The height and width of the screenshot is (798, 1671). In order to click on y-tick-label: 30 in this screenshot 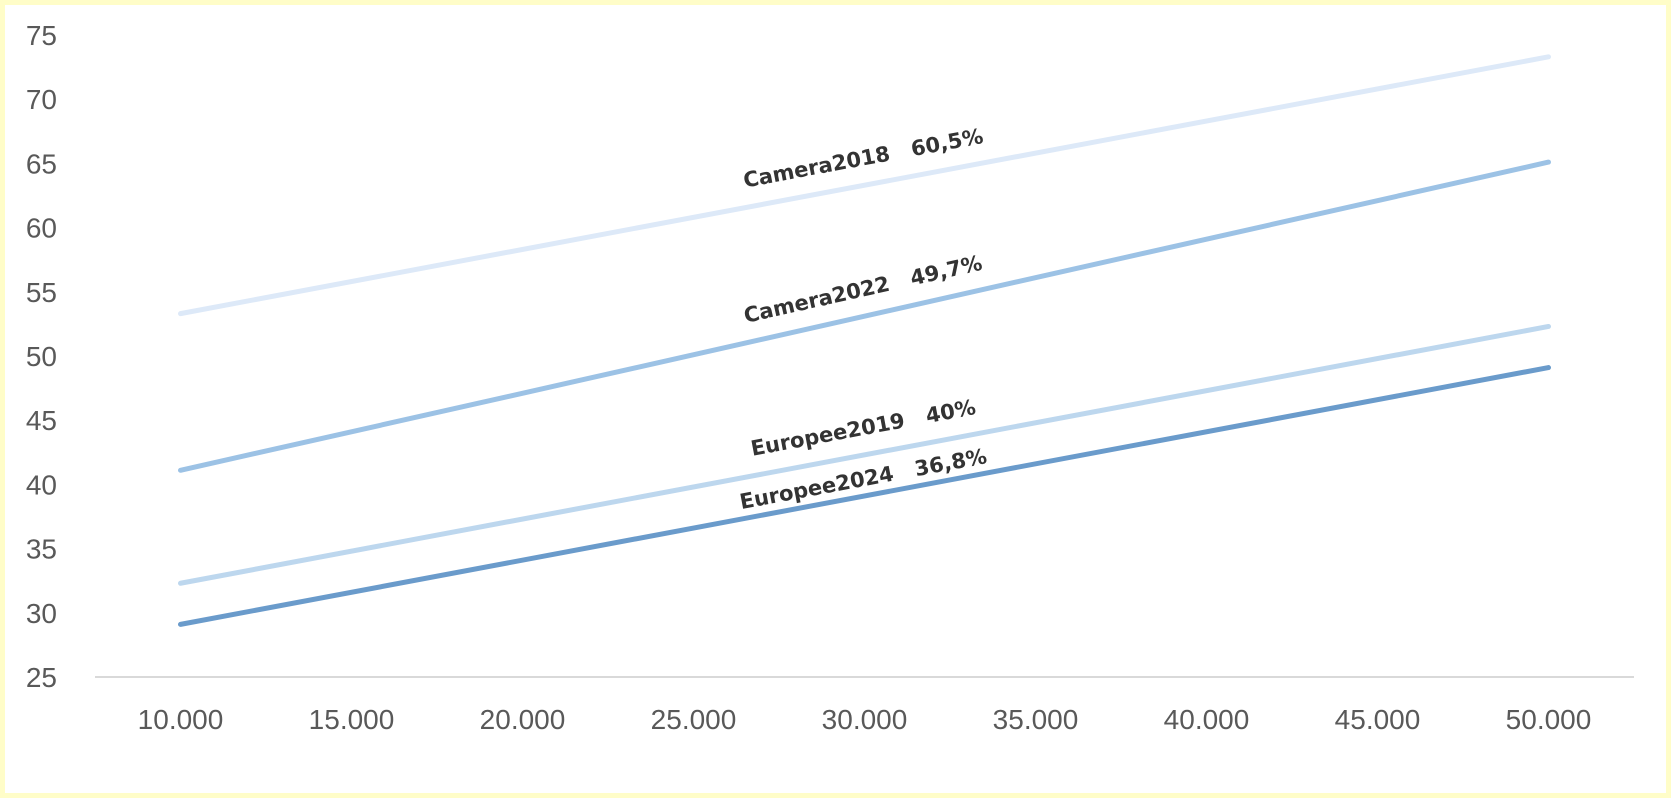, I will do `click(41, 613)`.